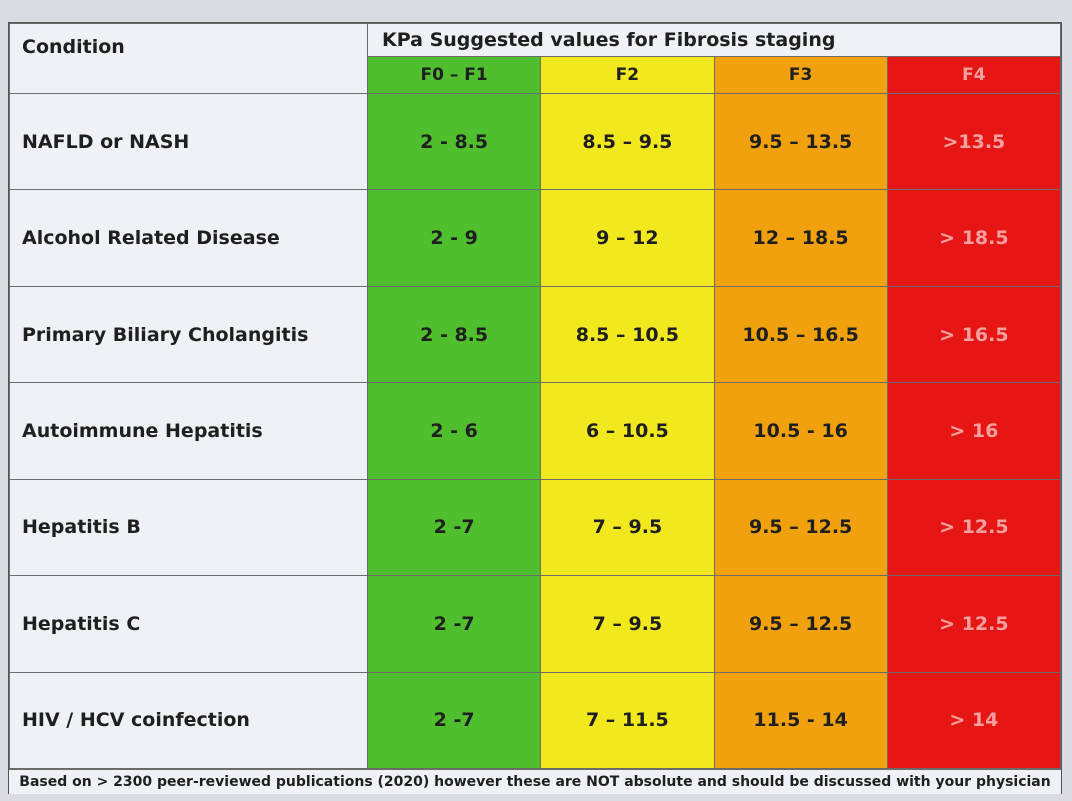 The height and width of the screenshot is (801, 1072). I want to click on value-cell-f2: 6 – 10.5, so click(627, 431).